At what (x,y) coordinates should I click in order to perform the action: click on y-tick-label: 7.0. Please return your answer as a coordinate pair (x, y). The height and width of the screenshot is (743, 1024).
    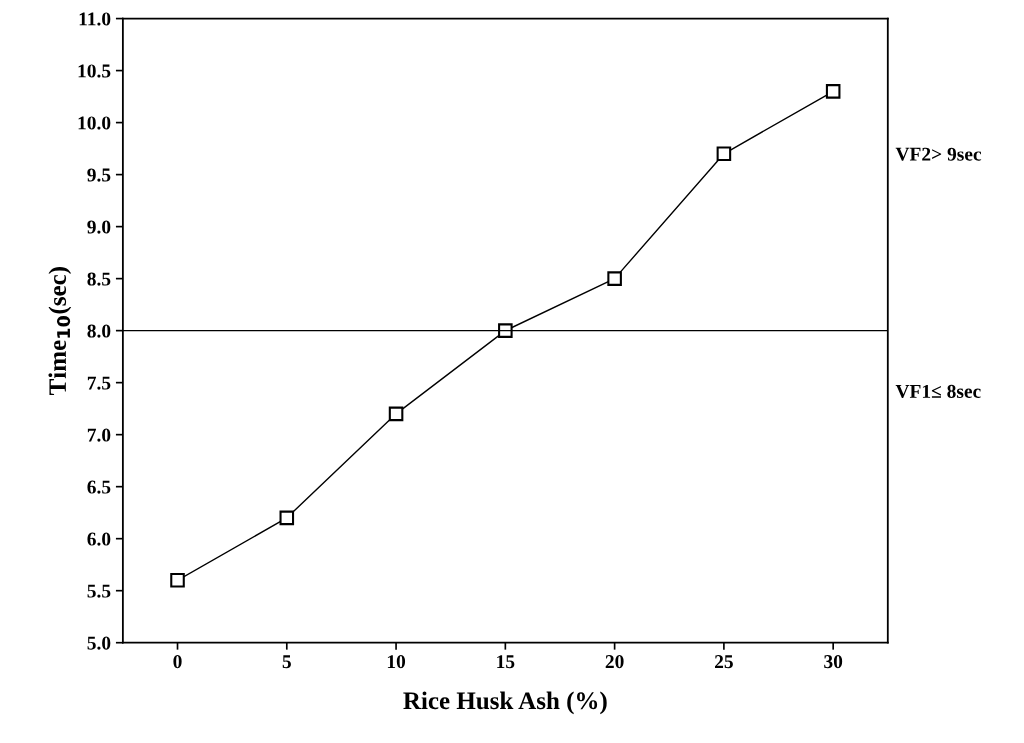
    Looking at the image, I should click on (99, 435).